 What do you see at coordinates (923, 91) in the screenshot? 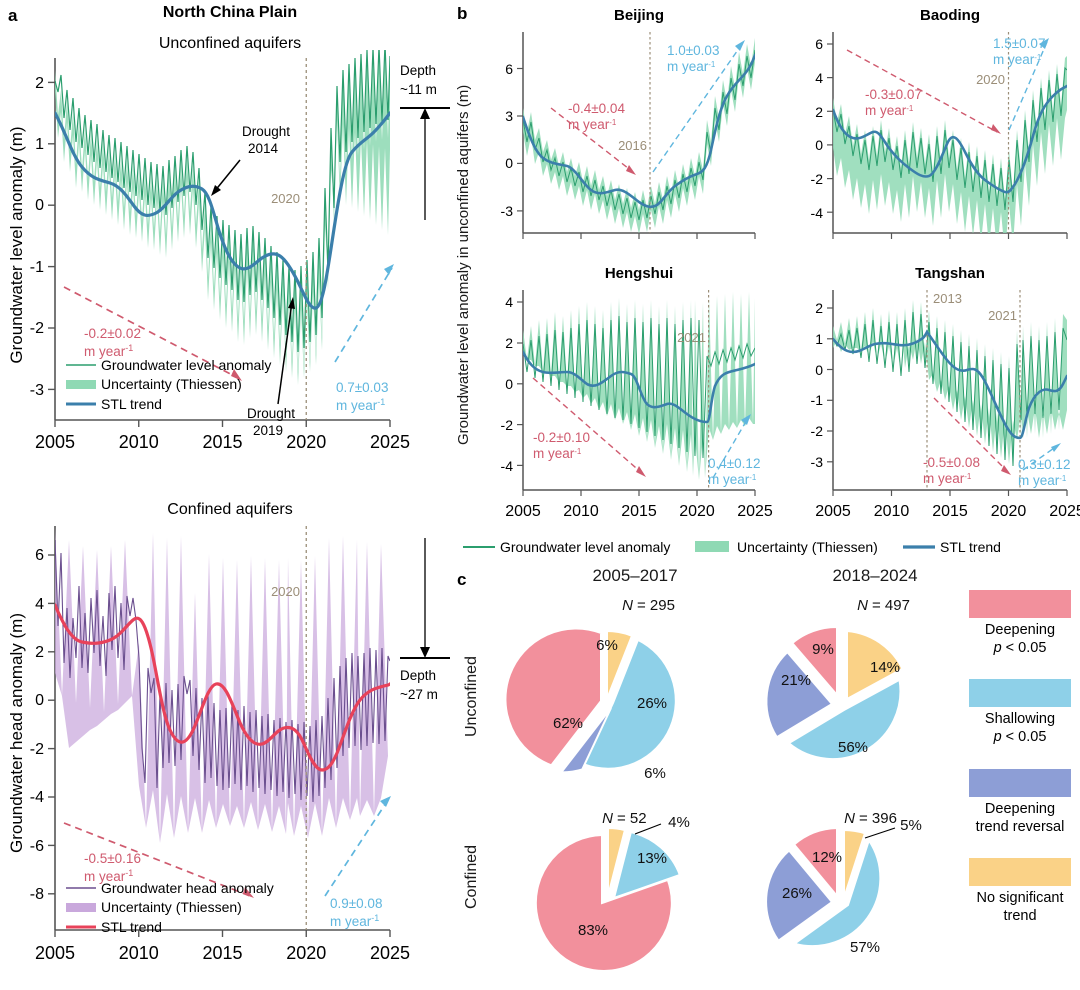
I see `baoding-trend-arrow-early` at bounding box center [923, 91].